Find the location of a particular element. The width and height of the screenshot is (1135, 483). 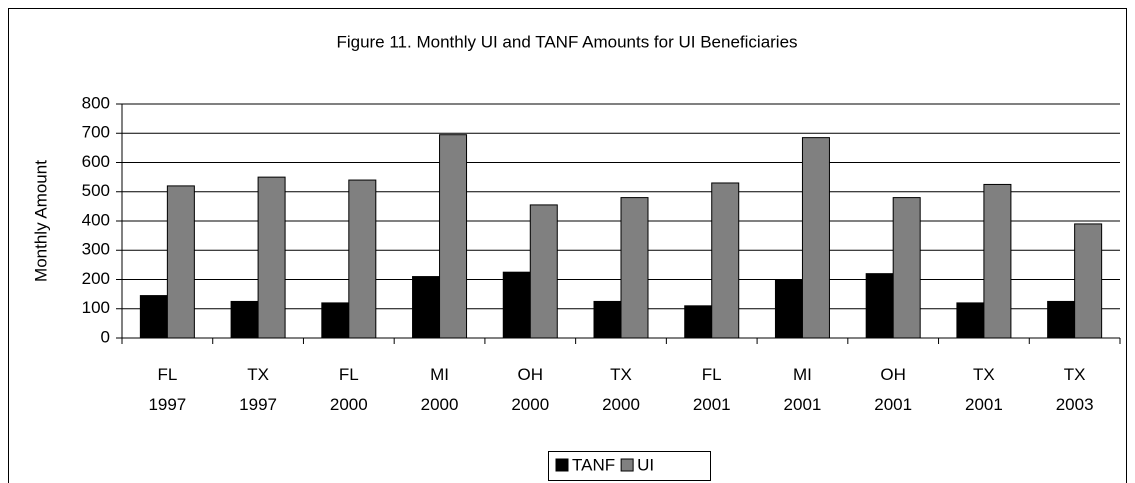

x-tick-label: FL 1997 is located at coordinates (167, 389).